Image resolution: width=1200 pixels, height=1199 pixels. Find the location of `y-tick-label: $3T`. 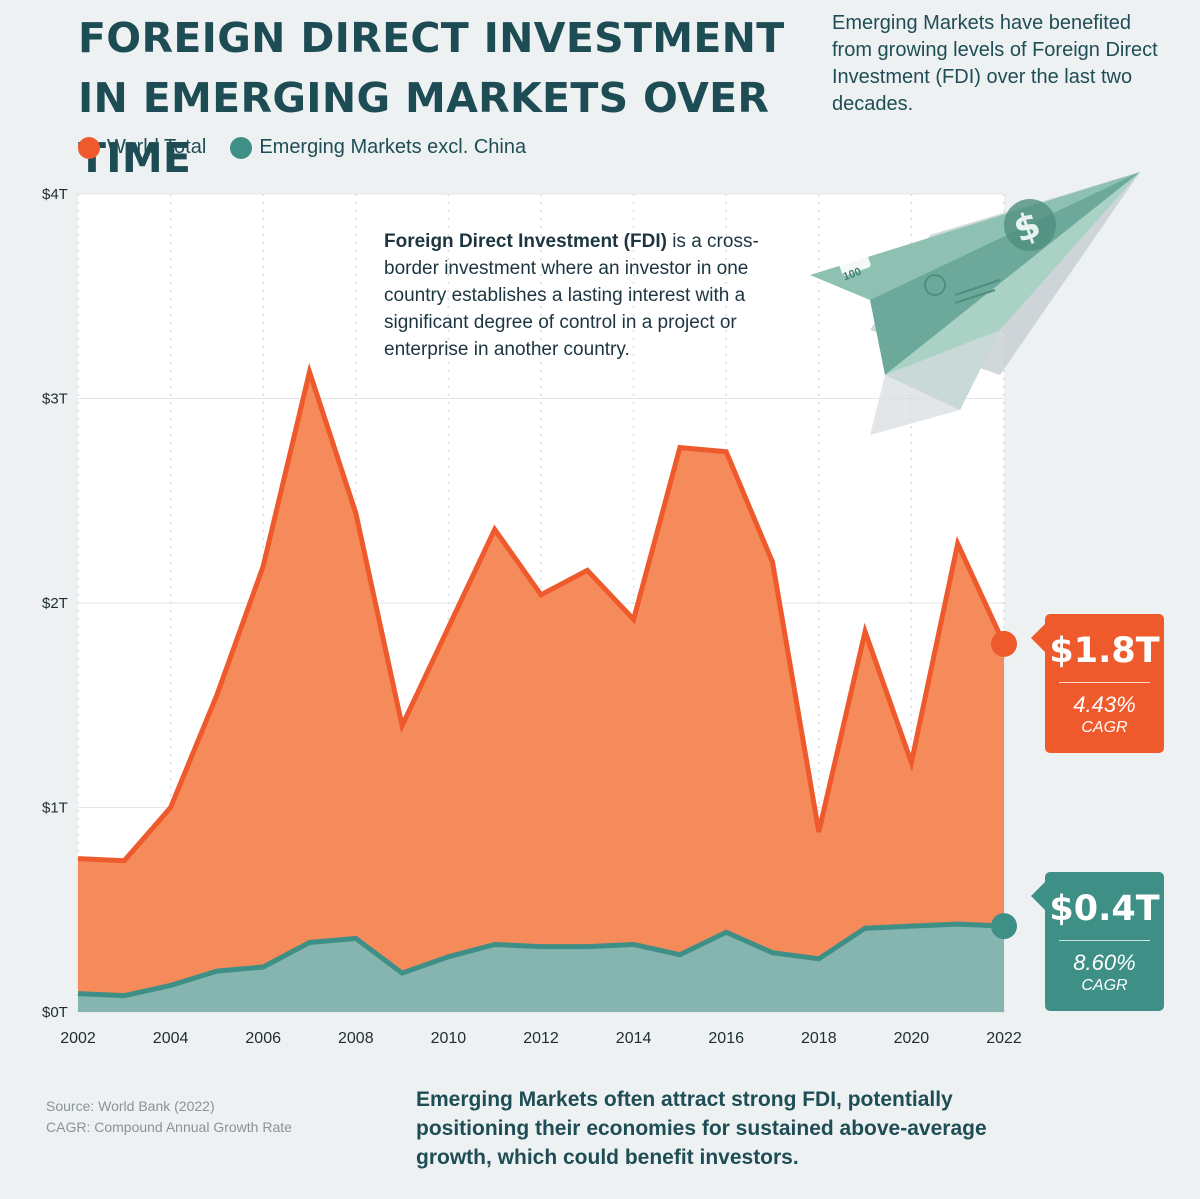

y-tick-label: $3T is located at coordinates (55, 399).